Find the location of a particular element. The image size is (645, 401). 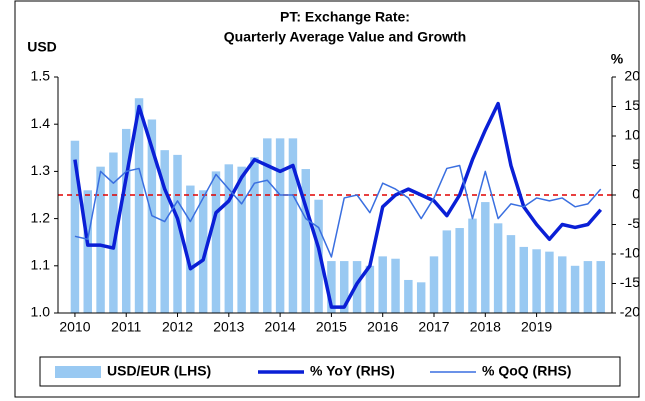

x-tick-label: 2014 is located at coordinates (280, 327).